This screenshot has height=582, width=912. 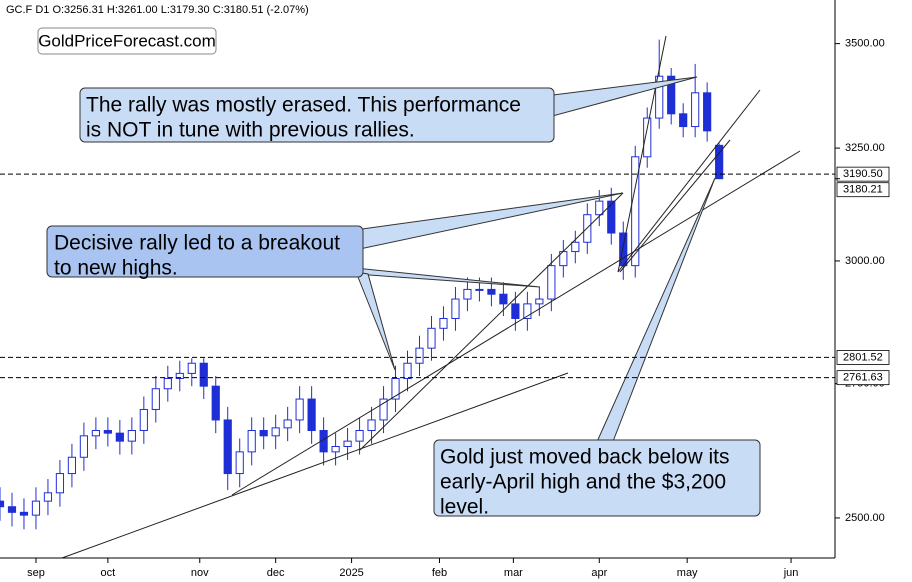 I want to click on level-label: 2761.63, so click(x=863, y=378).